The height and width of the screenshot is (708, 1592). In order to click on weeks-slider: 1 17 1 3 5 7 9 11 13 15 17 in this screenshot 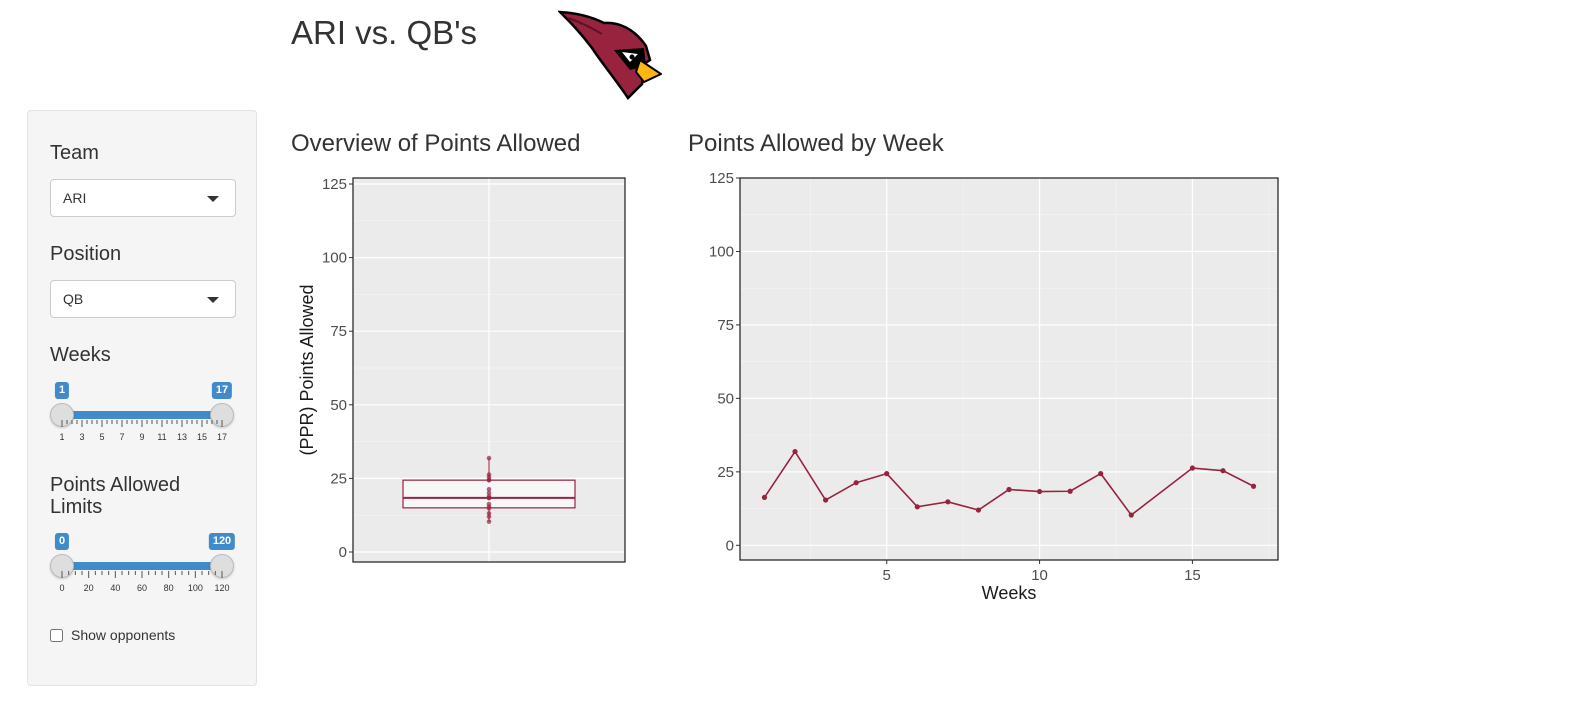, I will do `click(145, 415)`.